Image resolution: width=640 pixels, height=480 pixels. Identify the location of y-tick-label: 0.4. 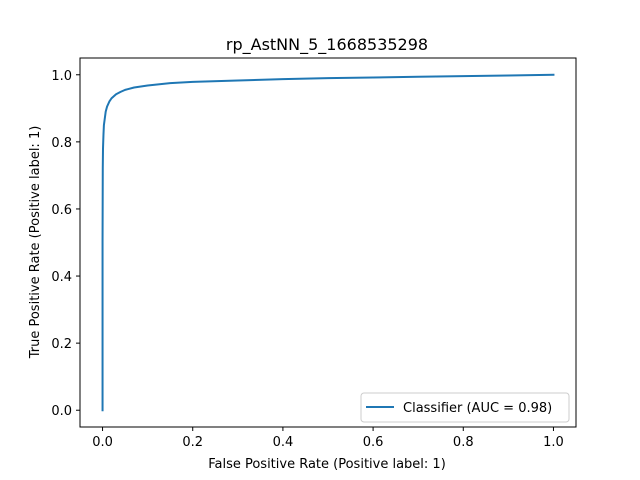
(61, 277).